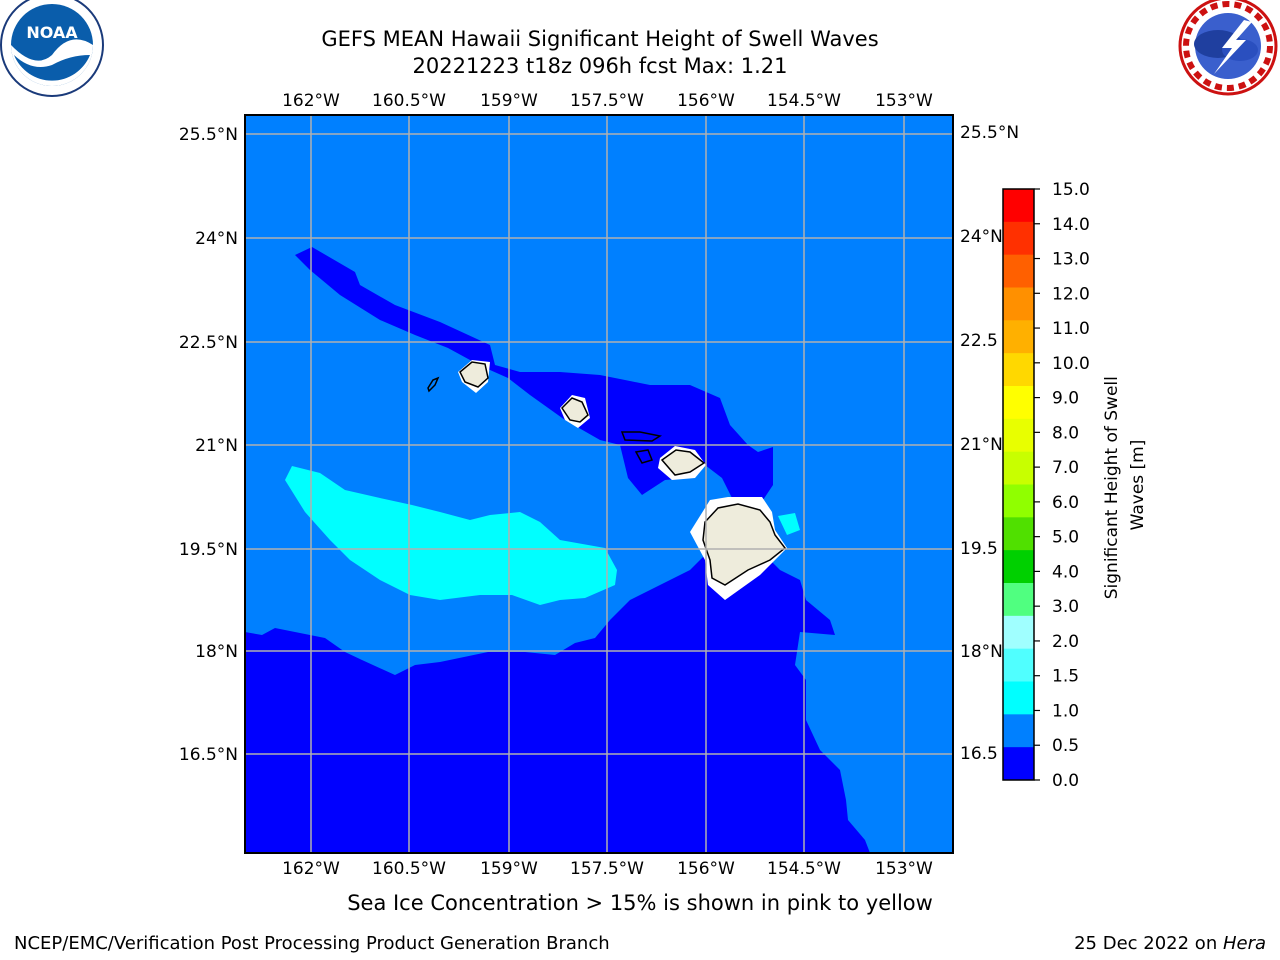  I want to click on lat-label: 19.5, so click(979, 549).